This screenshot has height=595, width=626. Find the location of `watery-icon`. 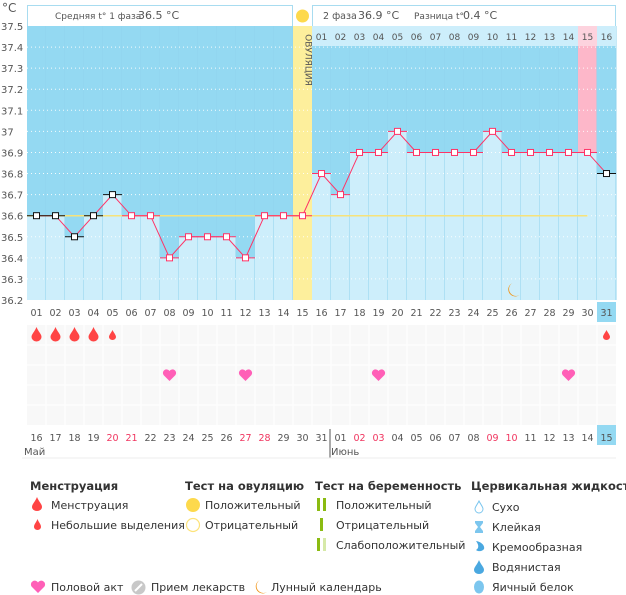

watery-icon is located at coordinates (479, 567).